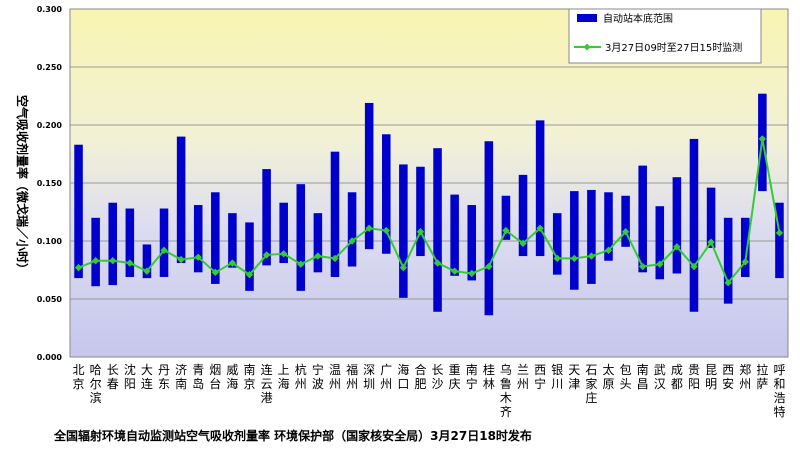  Describe the element at coordinates (455, 377) in the screenshot. I see `x-tick-label: 重庆` at that location.